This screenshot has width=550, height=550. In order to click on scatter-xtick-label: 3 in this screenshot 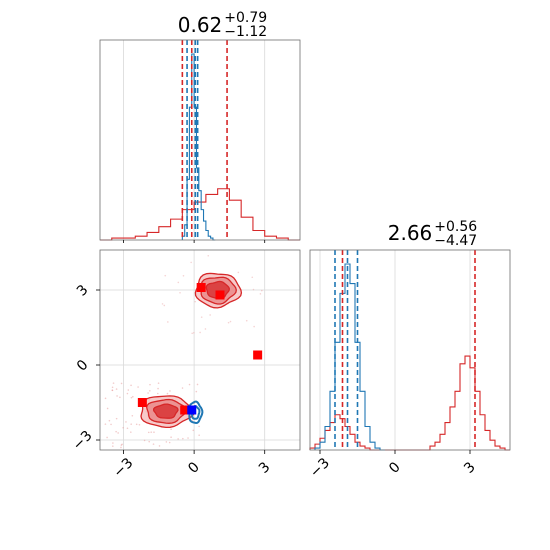, I will do `click(265, 468)`.